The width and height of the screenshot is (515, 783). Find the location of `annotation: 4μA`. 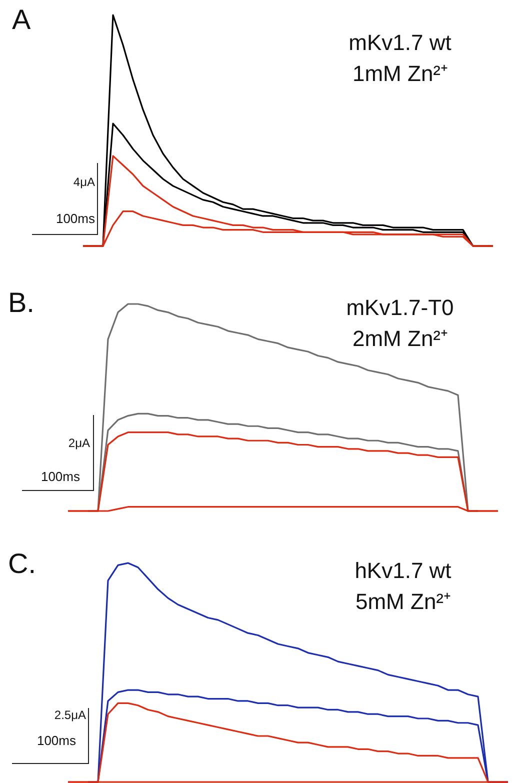

annotation: 4μA is located at coordinates (84, 182).